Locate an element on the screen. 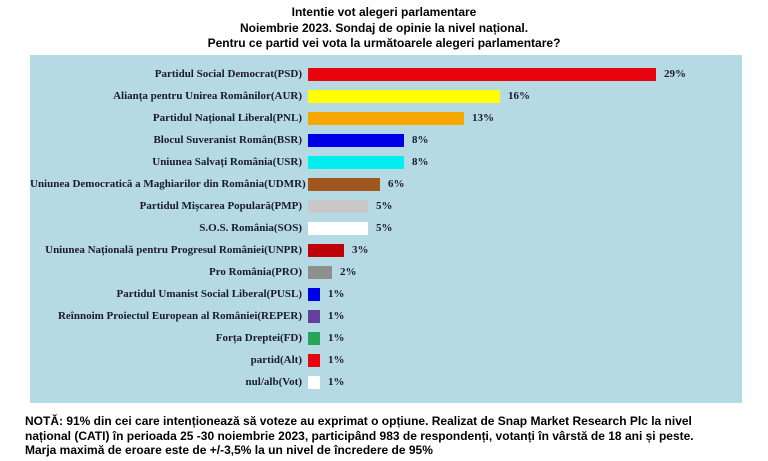  value-label: 6% is located at coordinates (396, 184).